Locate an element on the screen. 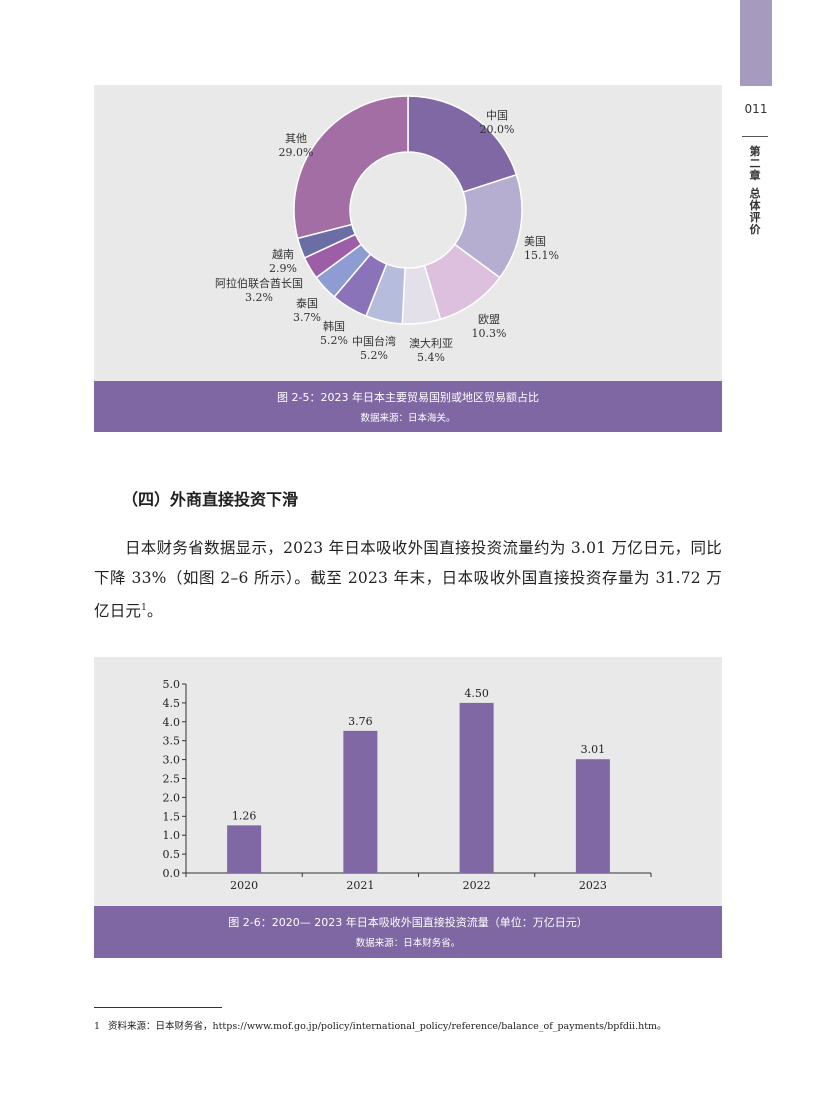  slice-label: 澳大利亚 is located at coordinates (431, 343).